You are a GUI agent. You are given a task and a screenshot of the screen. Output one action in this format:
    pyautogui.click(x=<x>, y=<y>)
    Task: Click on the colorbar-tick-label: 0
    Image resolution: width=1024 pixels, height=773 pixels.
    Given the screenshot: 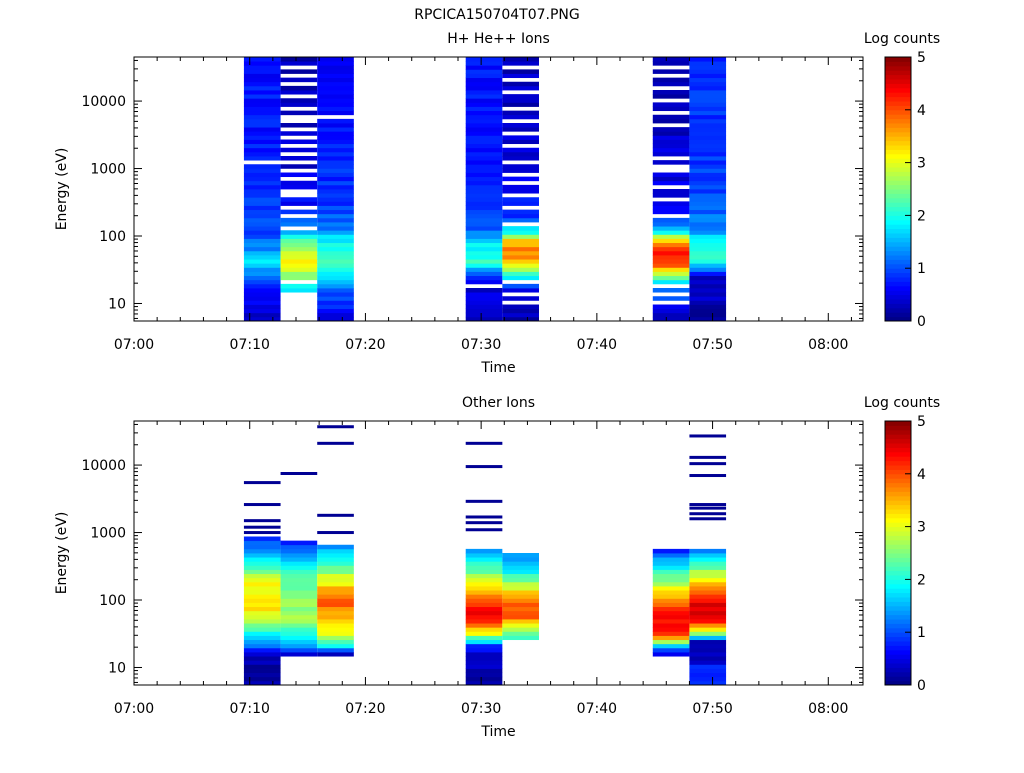 What is the action you would take?
    pyautogui.click(x=921, y=322)
    